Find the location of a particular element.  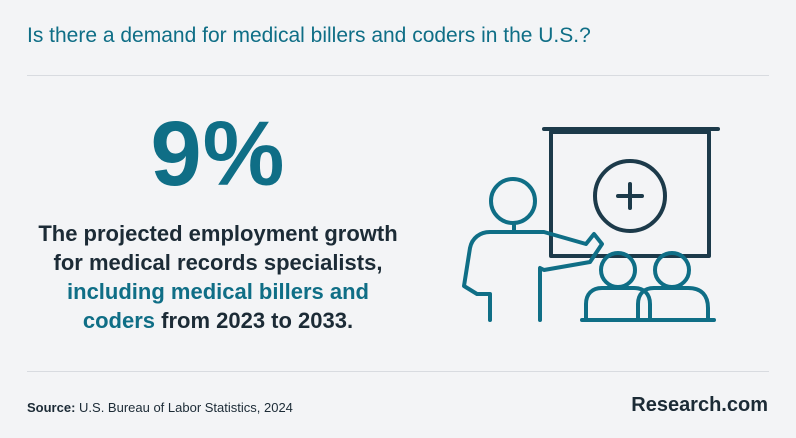

presentation-medical-icon is located at coordinates (591, 224).